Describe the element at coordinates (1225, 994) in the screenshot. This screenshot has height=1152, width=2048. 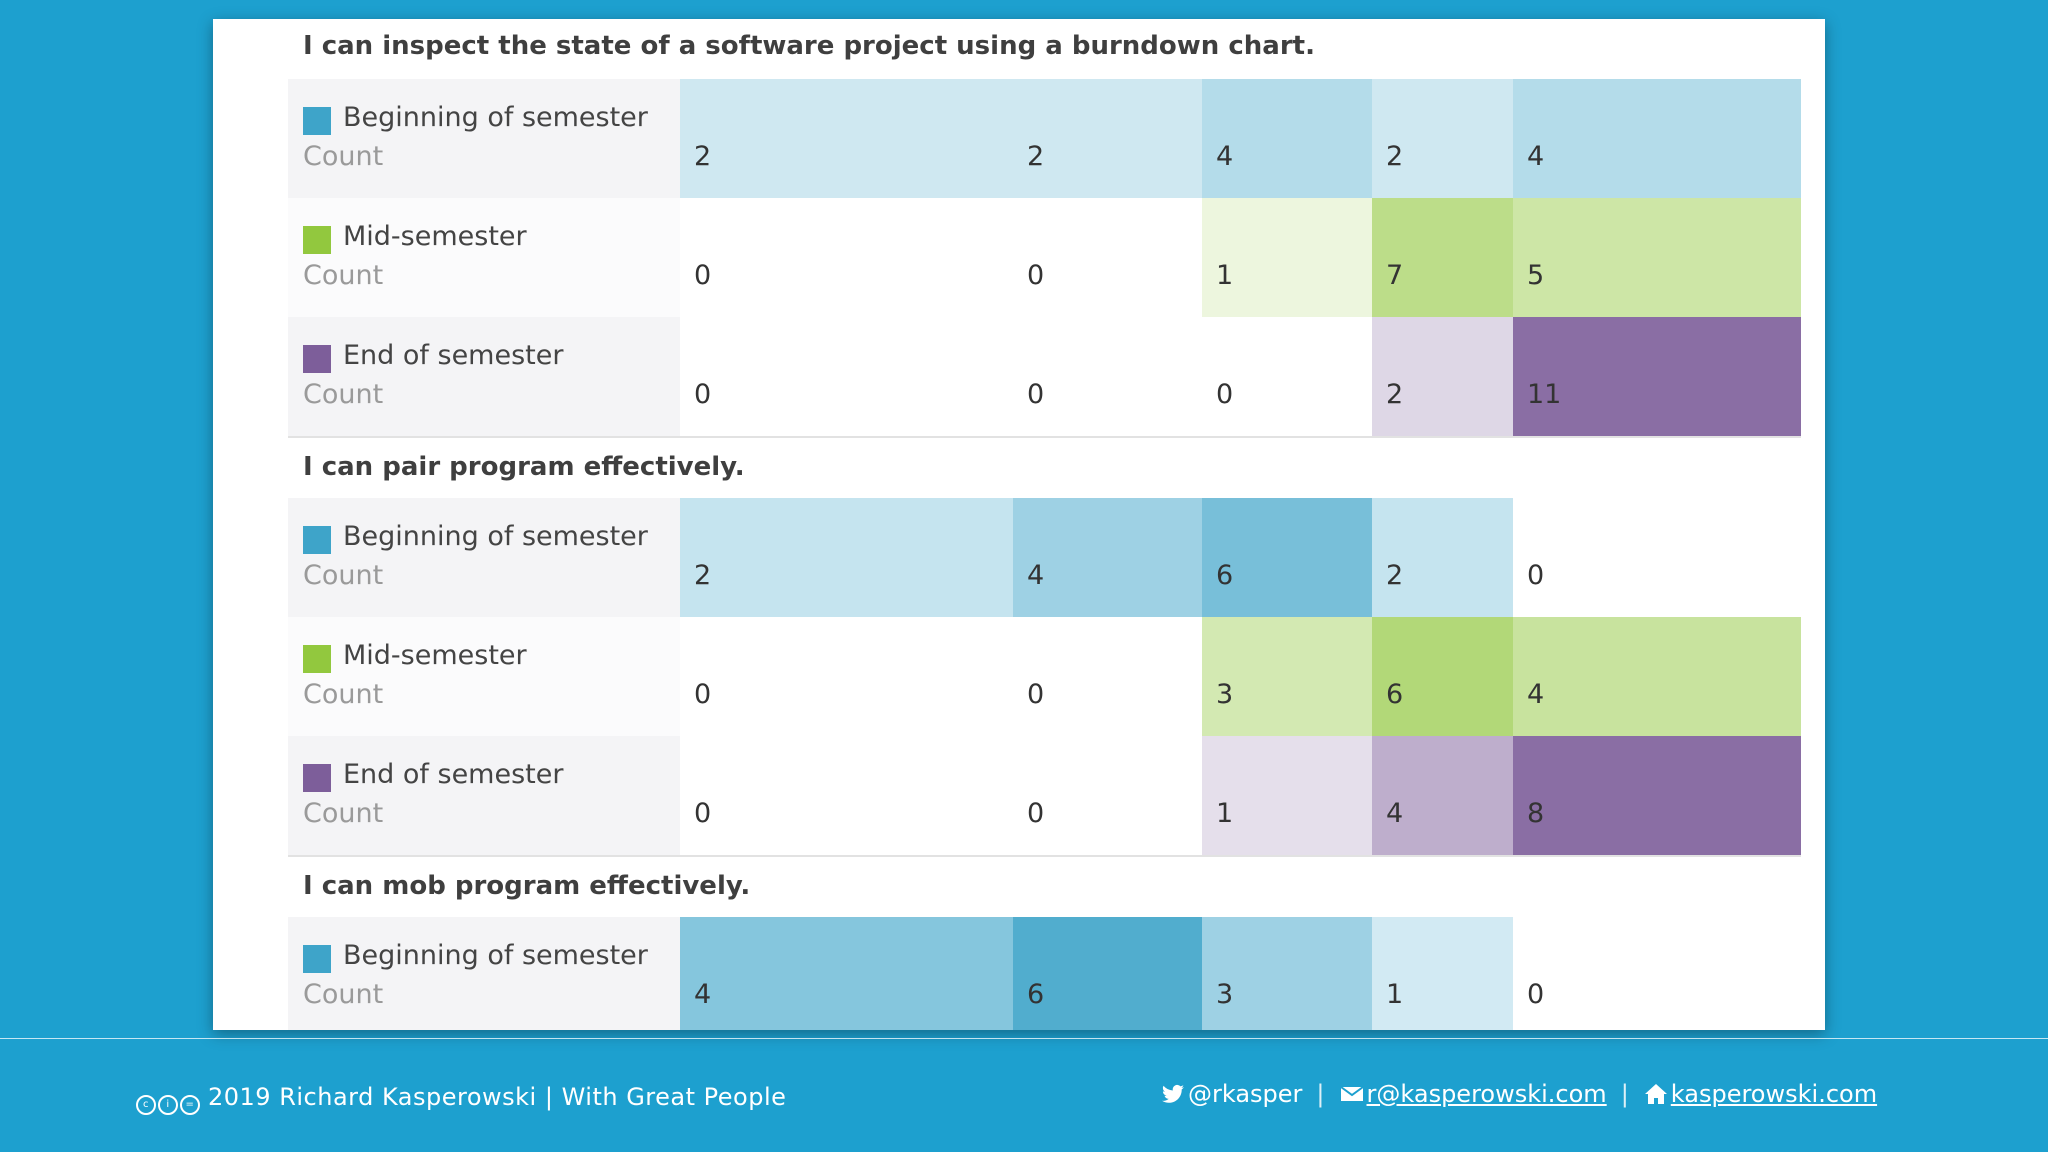
I see `count-value: 3` at that location.